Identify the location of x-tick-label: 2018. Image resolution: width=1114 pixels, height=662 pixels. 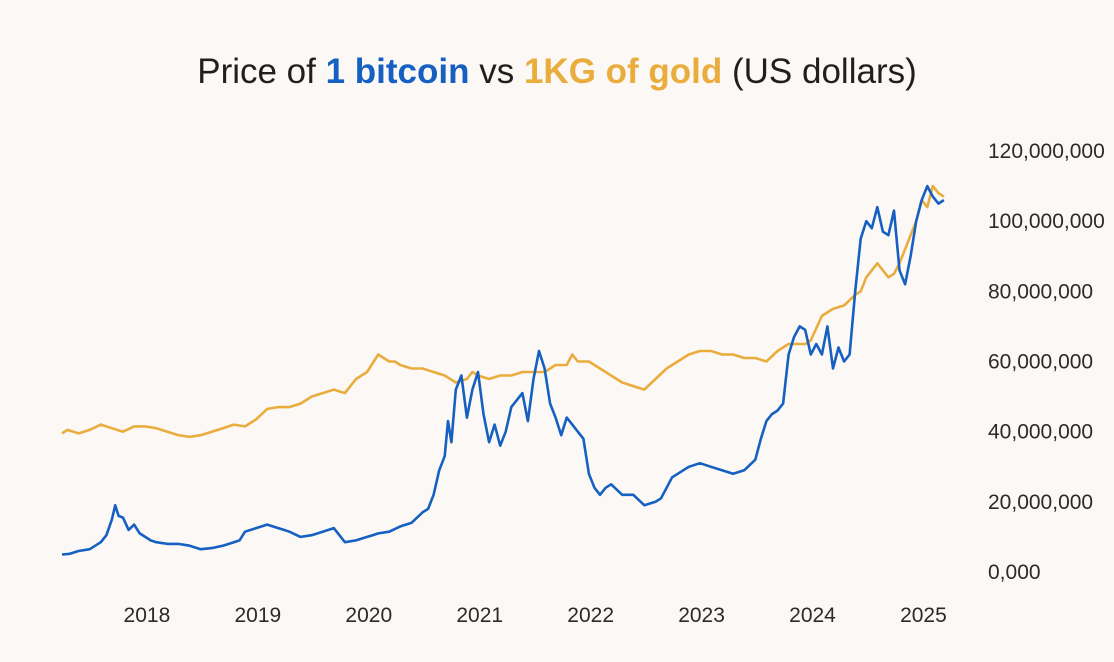
(147, 615).